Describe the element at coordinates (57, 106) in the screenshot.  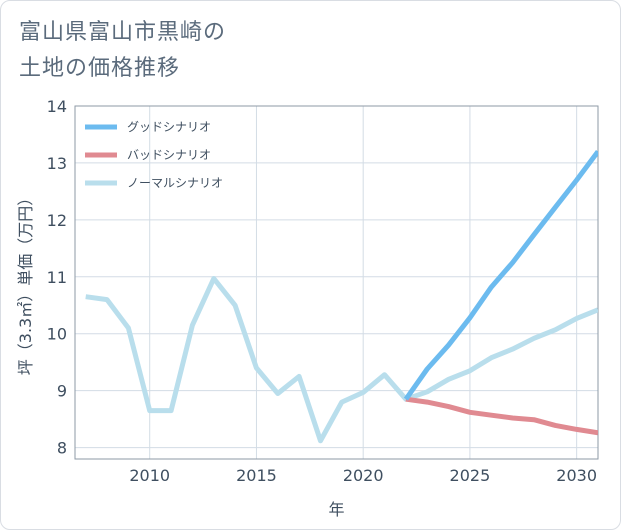
I see `y-tick-label: 14` at that location.